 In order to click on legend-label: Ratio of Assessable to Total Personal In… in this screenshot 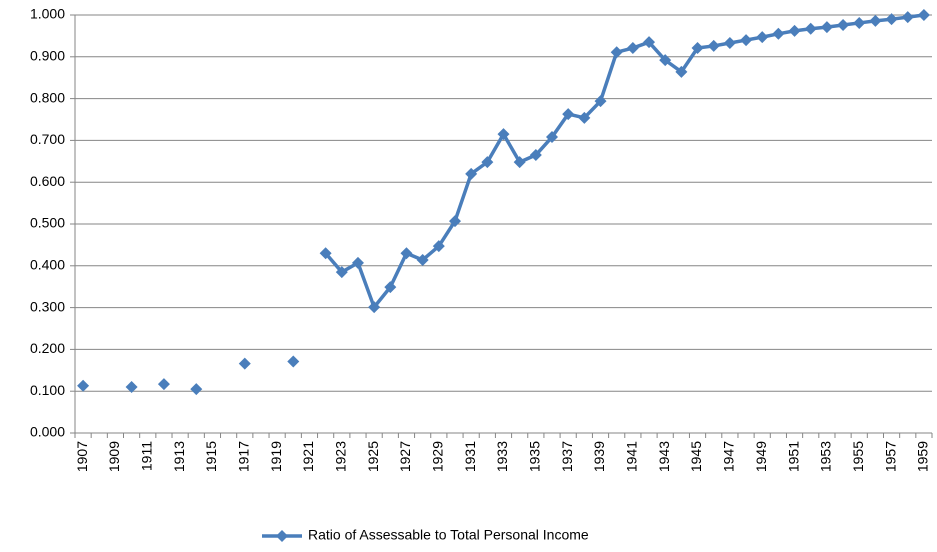, I will do `click(448, 535)`.